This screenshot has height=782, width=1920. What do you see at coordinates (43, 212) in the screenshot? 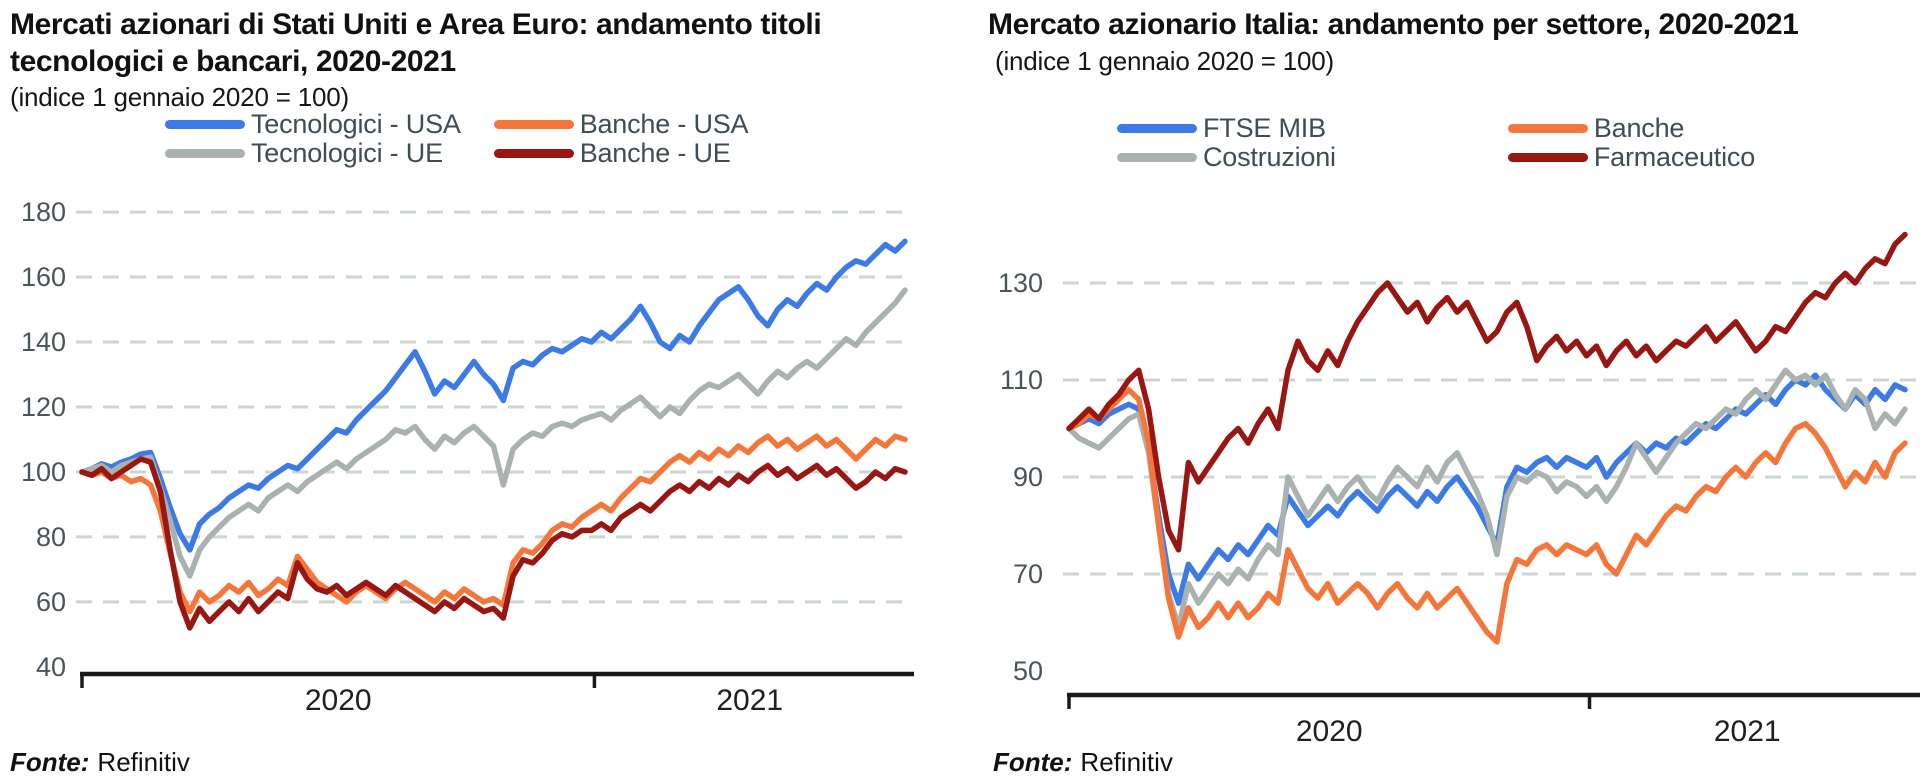
I see `y-tick-label-180: 180` at bounding box center [43, 212].